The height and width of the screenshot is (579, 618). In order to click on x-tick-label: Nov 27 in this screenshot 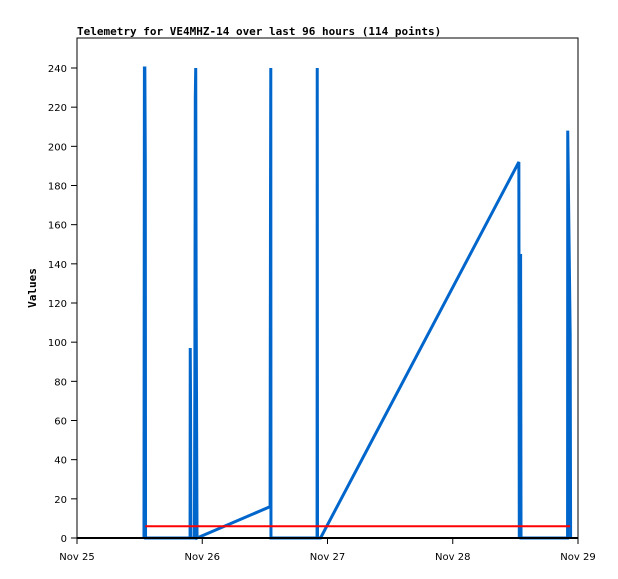, I will do `click(327, 557)`.